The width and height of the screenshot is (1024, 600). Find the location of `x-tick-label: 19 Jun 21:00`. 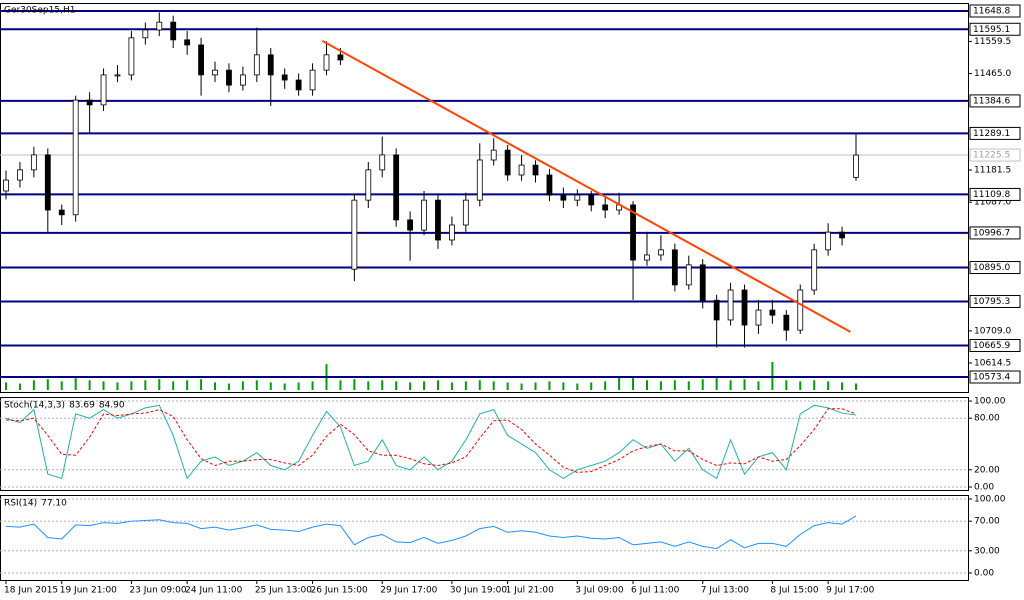

x-tick-label: 19 Jun 21:00 is located at coordinates (88, 591).